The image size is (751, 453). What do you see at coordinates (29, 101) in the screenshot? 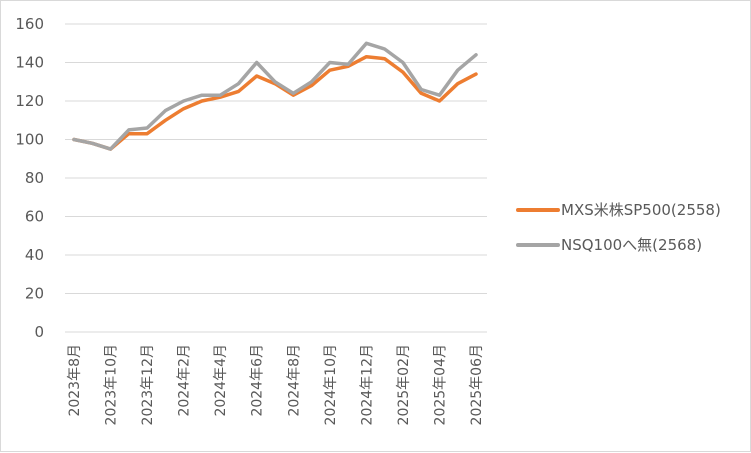
I see `y-tick-label: 120` at bounding box center [29, 101].